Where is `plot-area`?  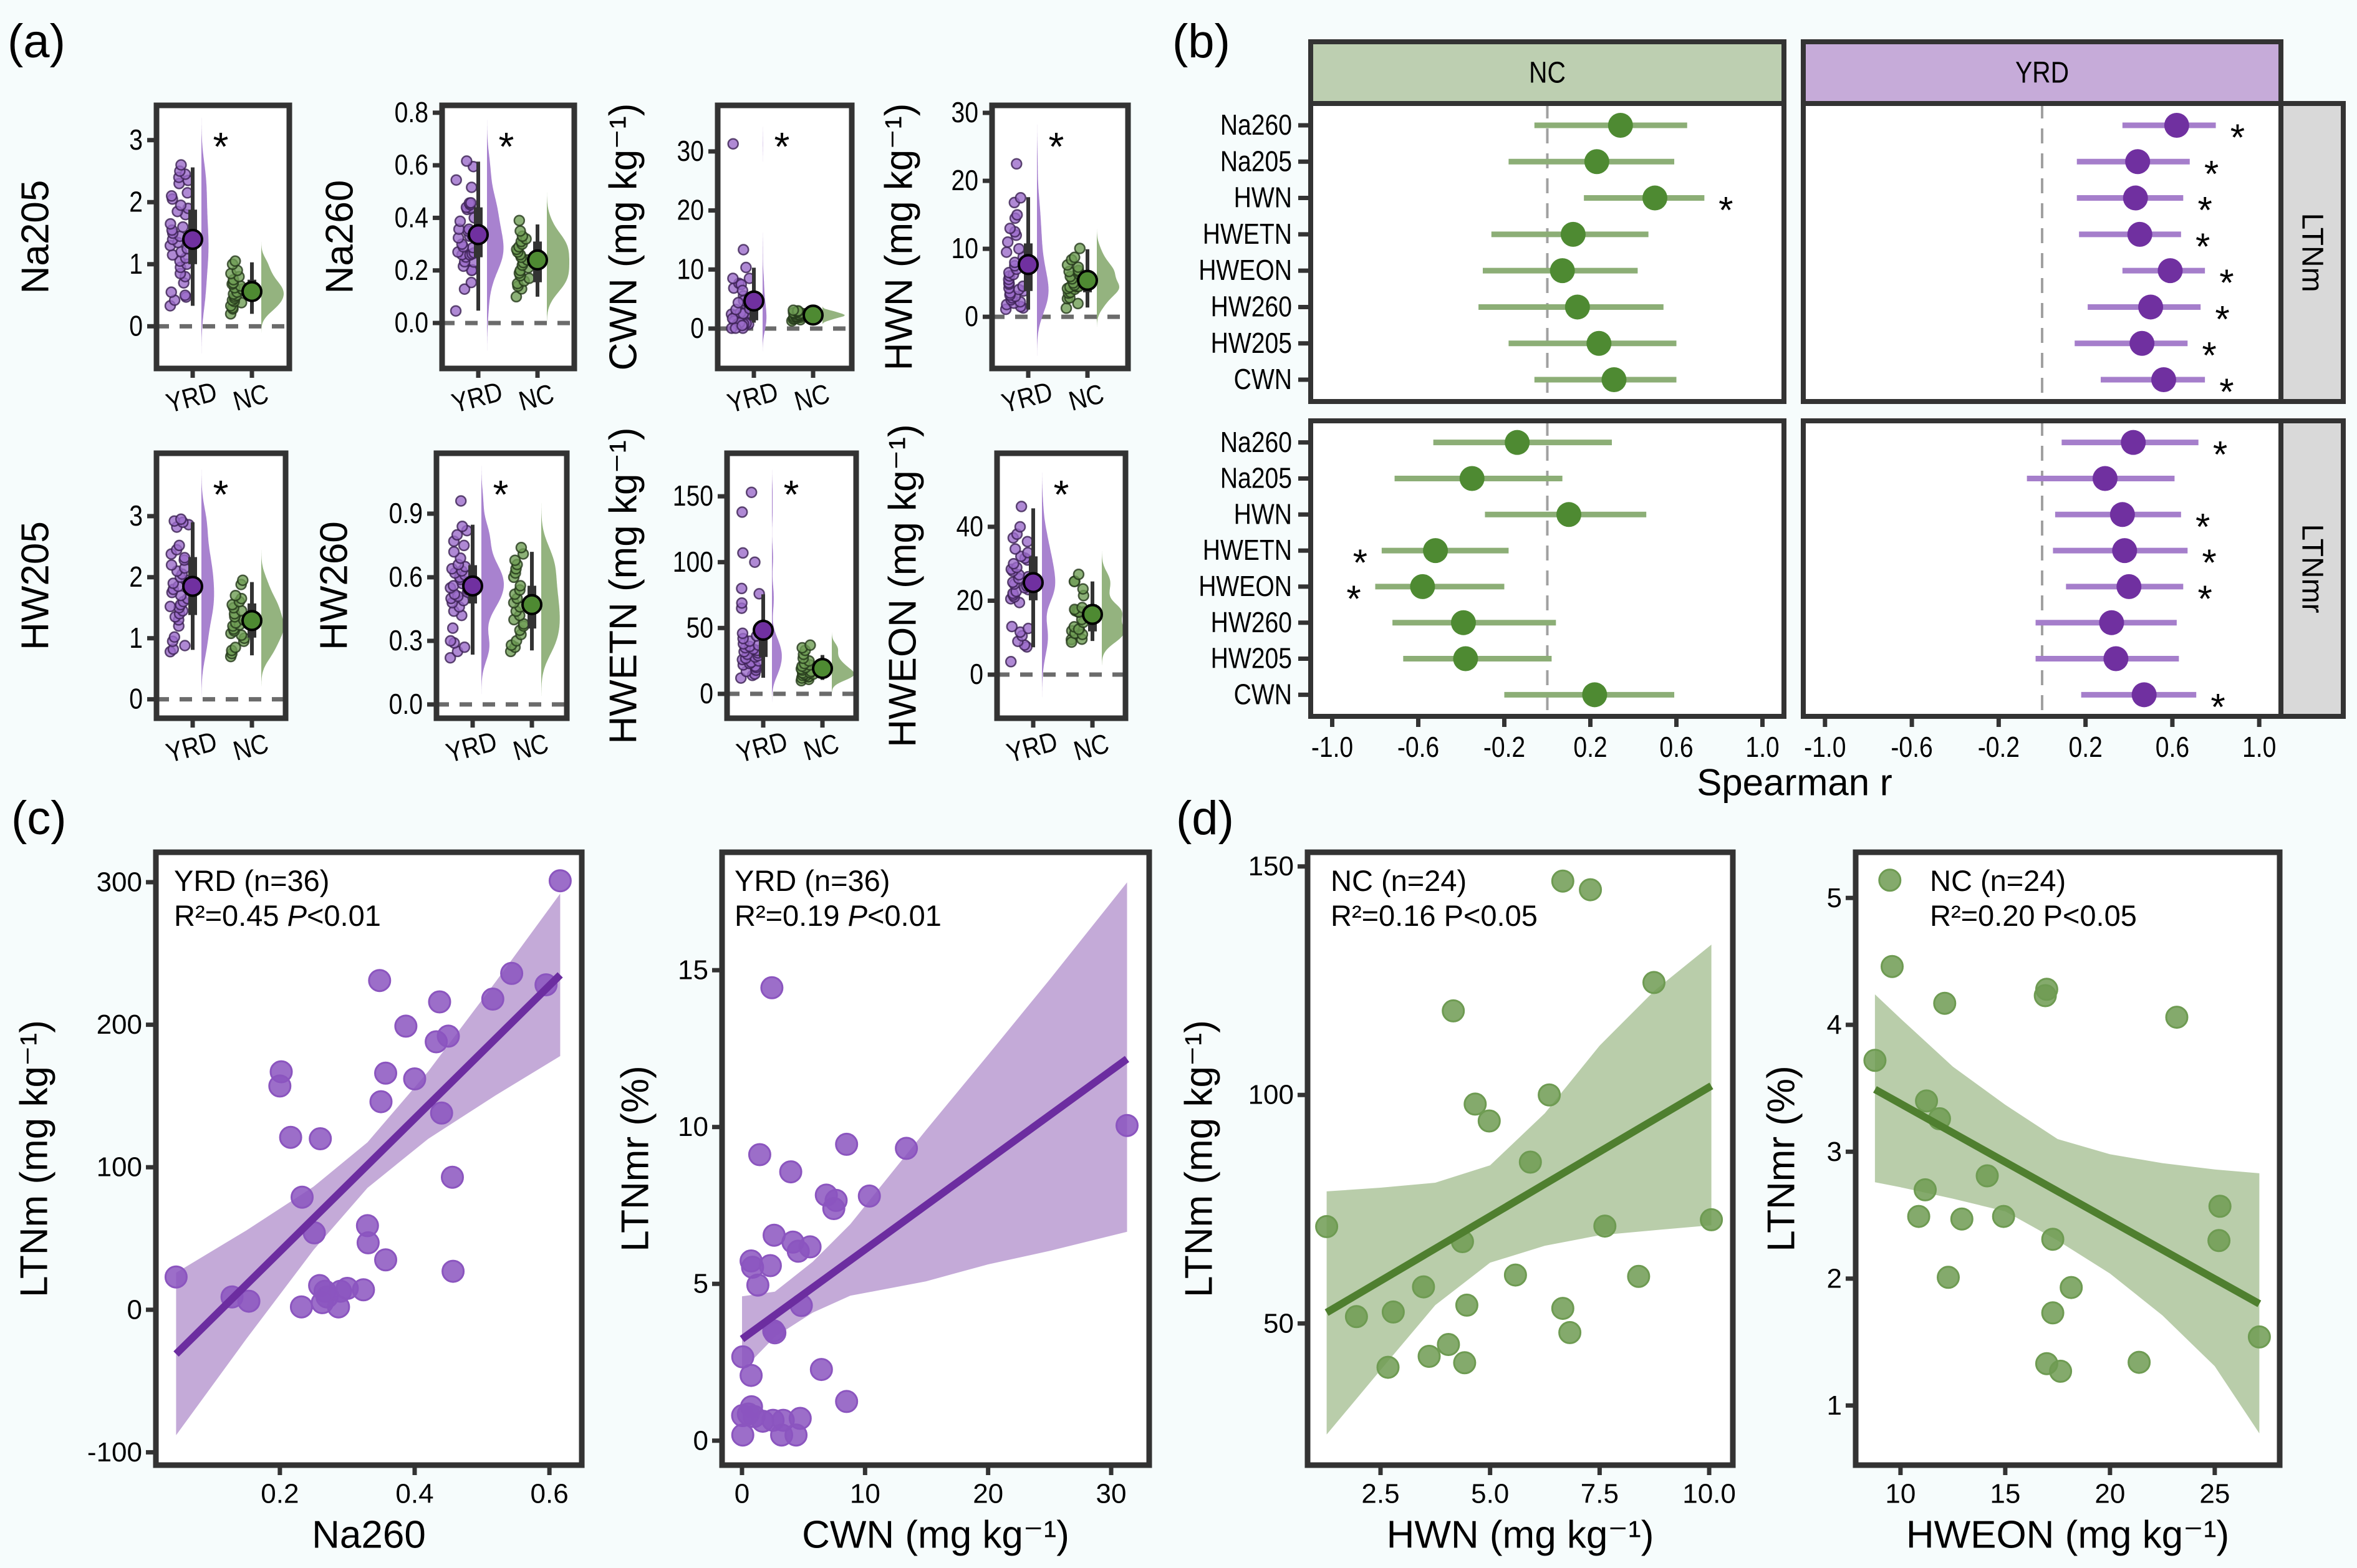
plot-area is located at coordinates (1519, 1152).